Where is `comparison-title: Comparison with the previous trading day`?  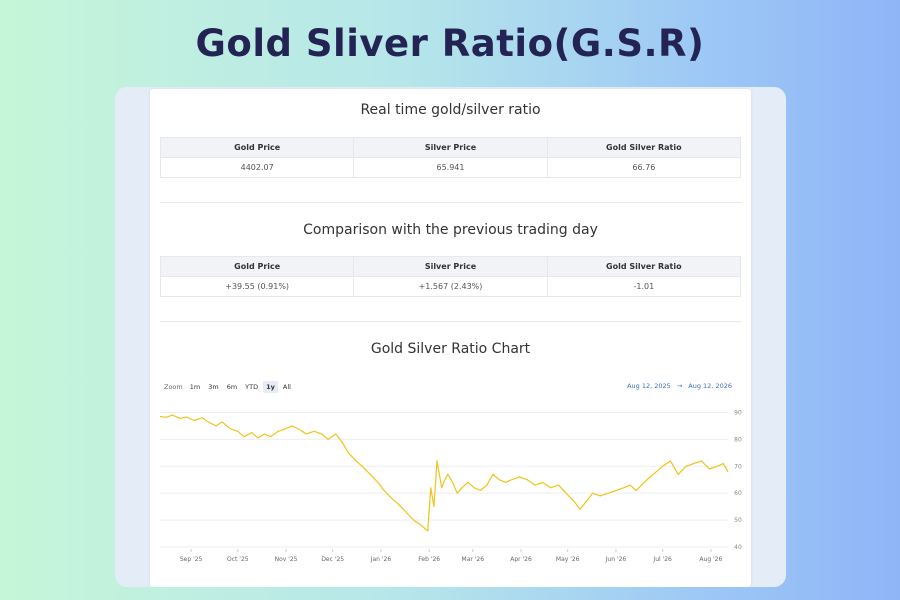
comparison-title: Comparison with the previous trading day is located at coordinates (450, 230).